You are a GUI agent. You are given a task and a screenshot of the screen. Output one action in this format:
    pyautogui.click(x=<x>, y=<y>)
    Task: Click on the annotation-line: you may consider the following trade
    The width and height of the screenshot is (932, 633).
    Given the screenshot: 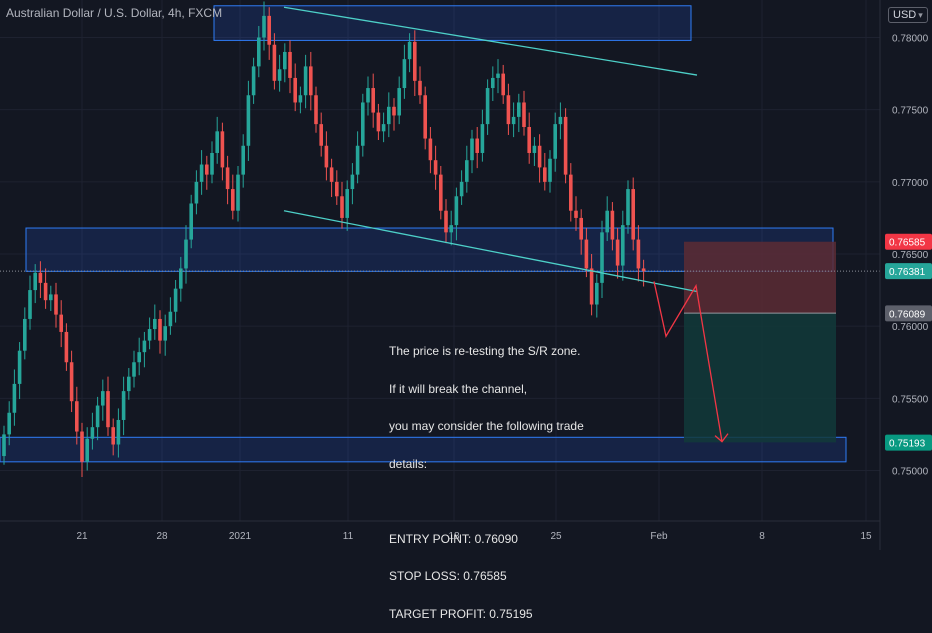 What is the action you would take?
    pyautogui.click(x=486, y=426)
    